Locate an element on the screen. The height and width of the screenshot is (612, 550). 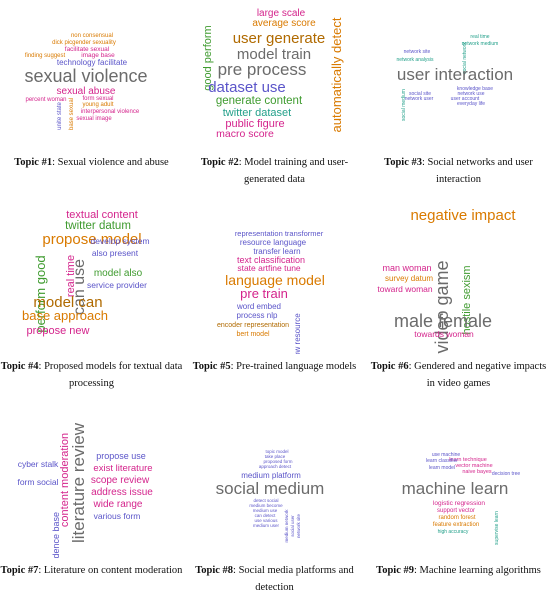
cloud-word: encoder representation is located at coordinates (253, 325).